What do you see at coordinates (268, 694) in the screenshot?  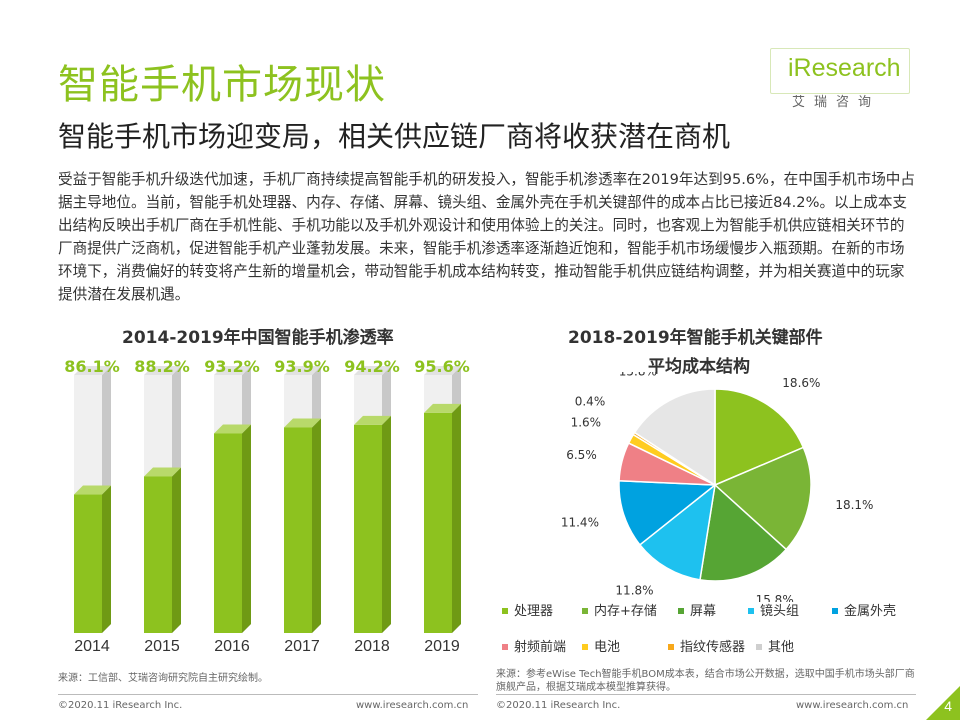 I see `footer-divider-left` at bounding box center [268, 694].